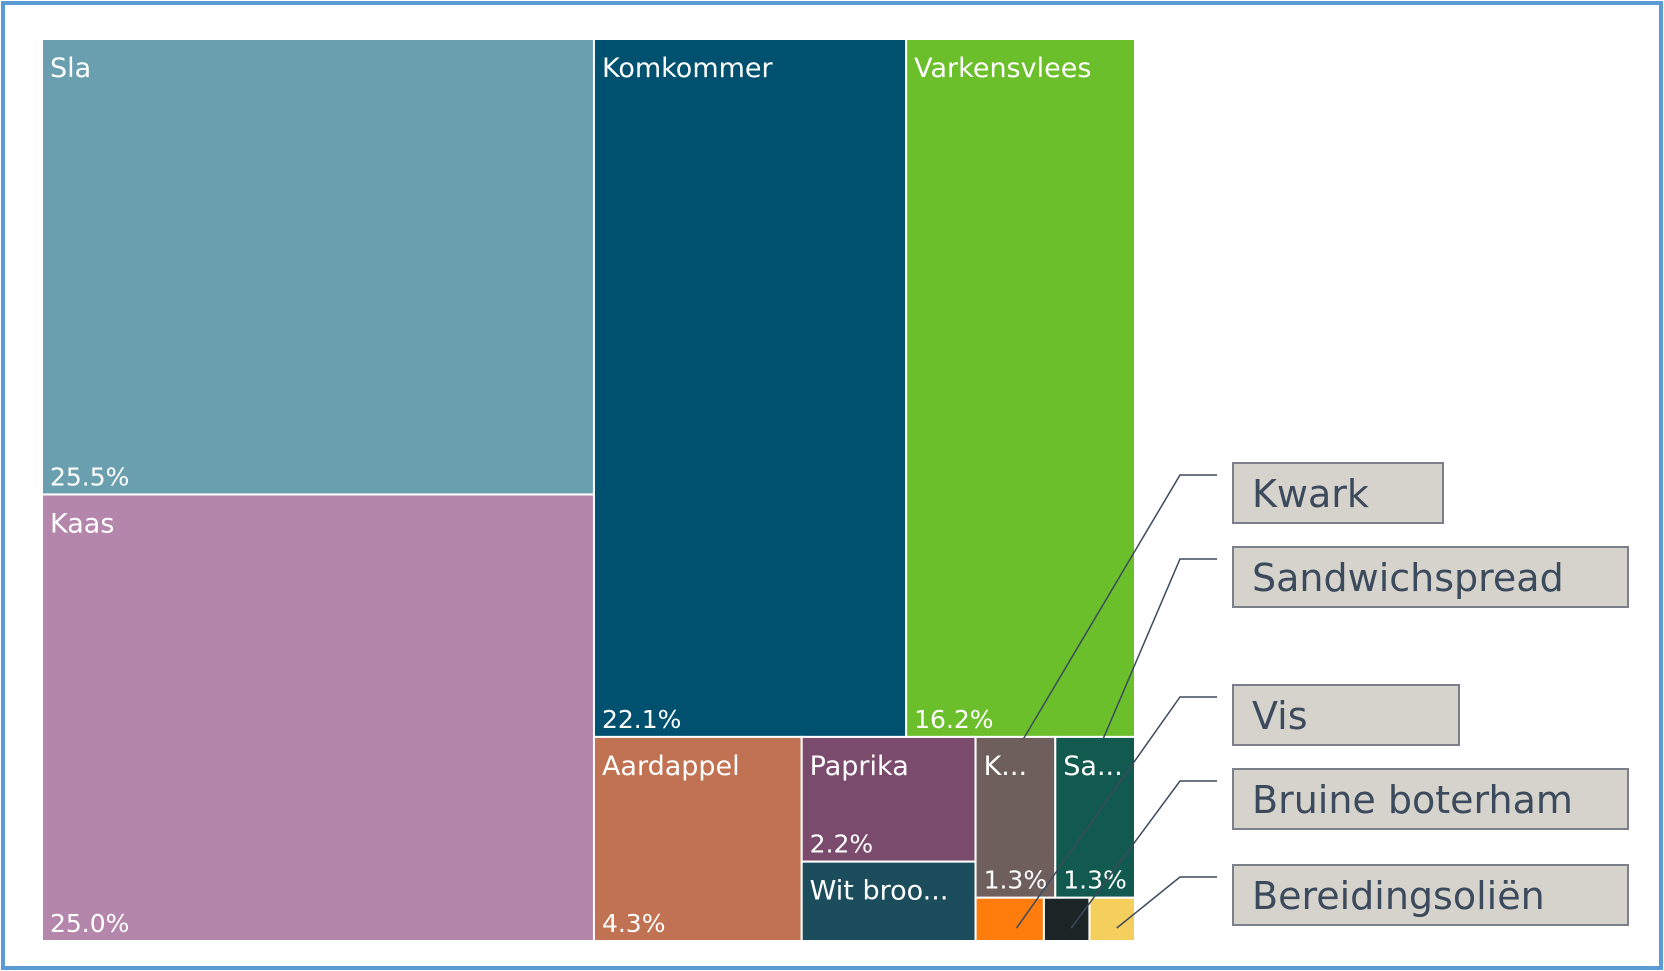 The image size is (1664, 971). I want to click on callout-label: Vis, so click(1280, 716).